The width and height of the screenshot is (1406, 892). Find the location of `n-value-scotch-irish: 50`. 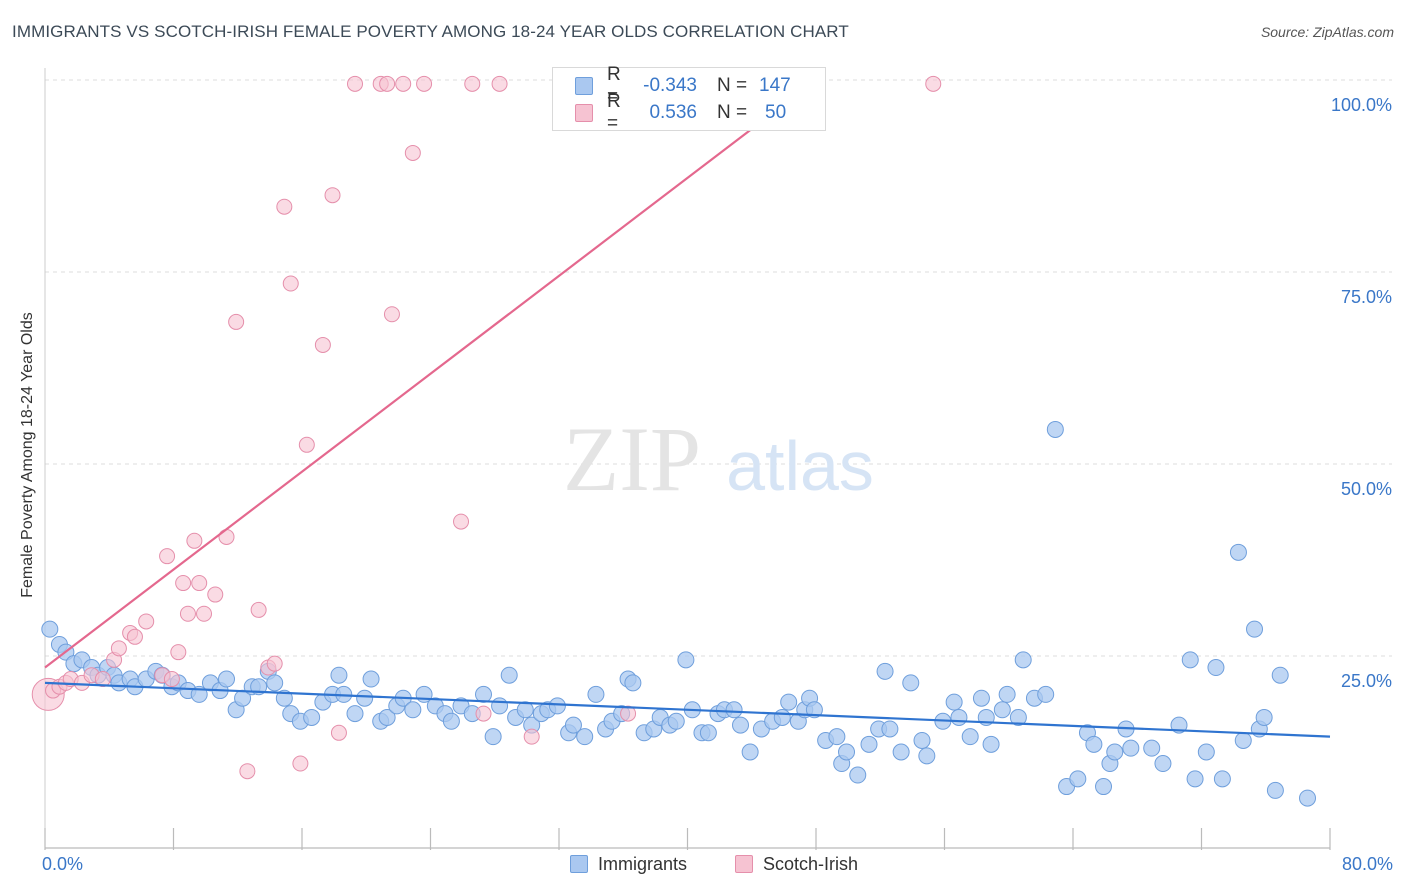

n-value-scotch-irish: 50 is located at coordinates (776, 112).